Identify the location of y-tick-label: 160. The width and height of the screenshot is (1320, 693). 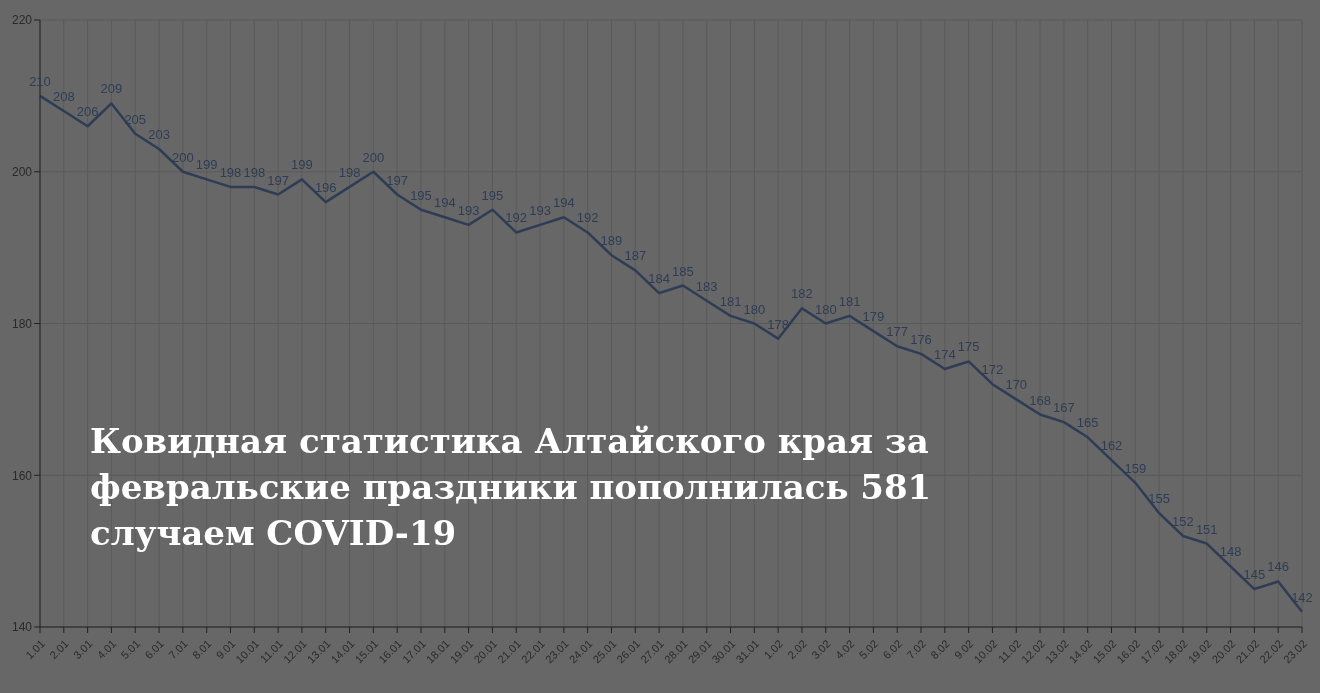
(22, 475).